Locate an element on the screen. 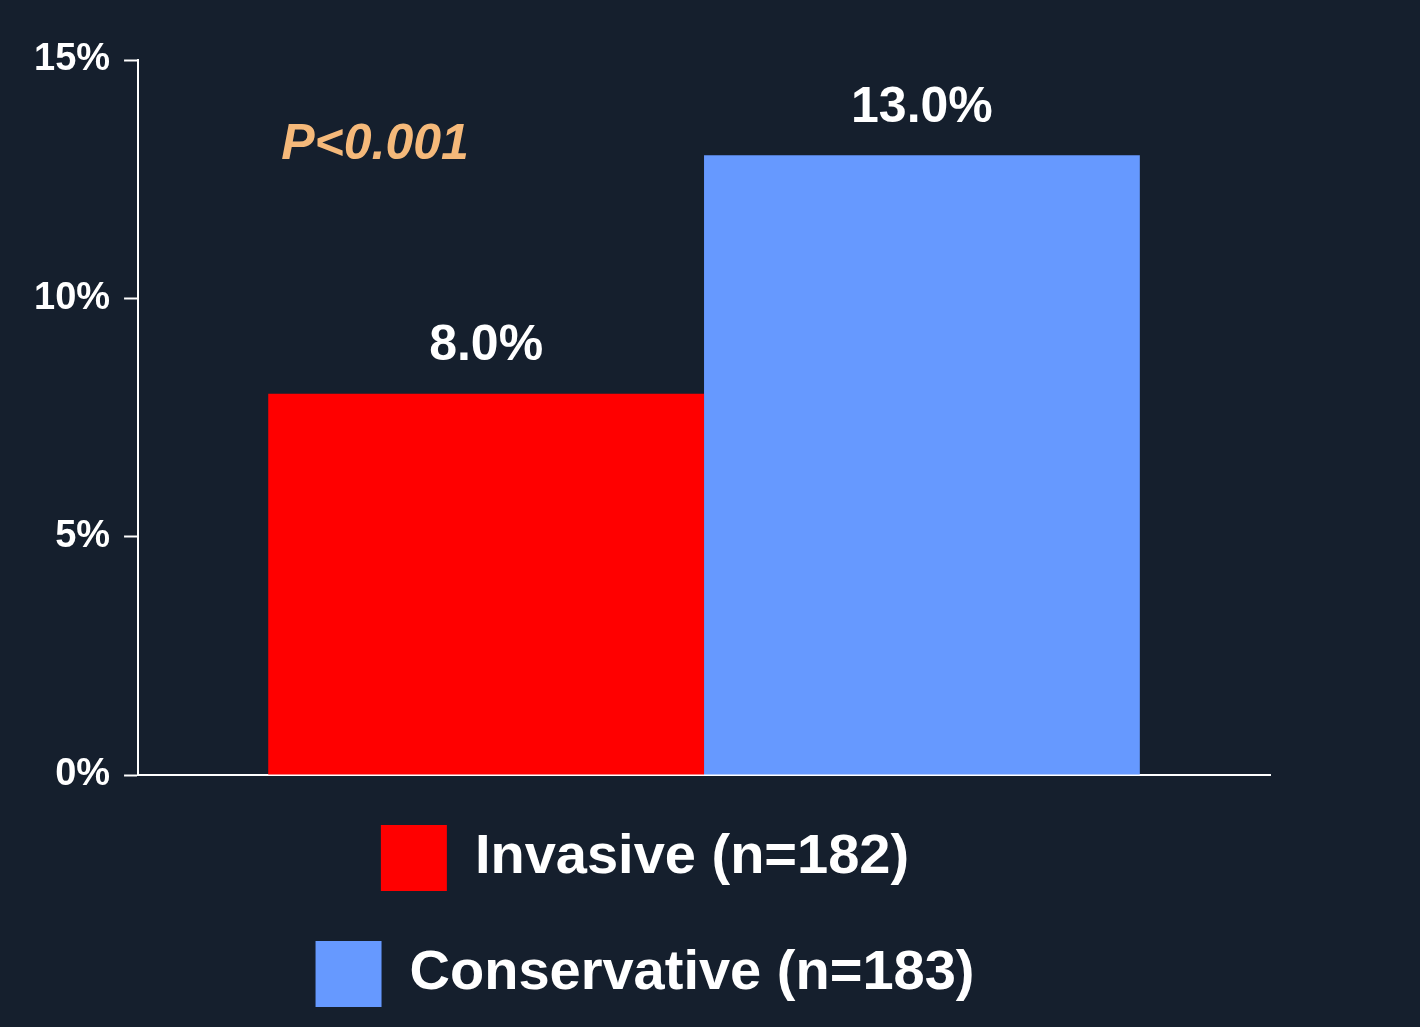 The width and height of the screenshot is (1420, 1027). legend-label: Conservative (n=183) is located at coordinates (692, 970).